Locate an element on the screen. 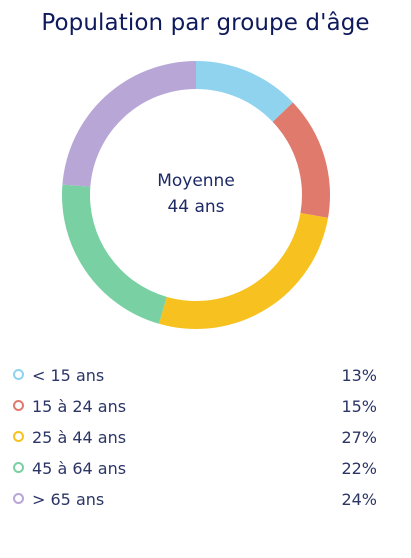 This screenshot has width=411, height=558. legend-item: < 15 ans 13% is located at coordinates (194, 377).